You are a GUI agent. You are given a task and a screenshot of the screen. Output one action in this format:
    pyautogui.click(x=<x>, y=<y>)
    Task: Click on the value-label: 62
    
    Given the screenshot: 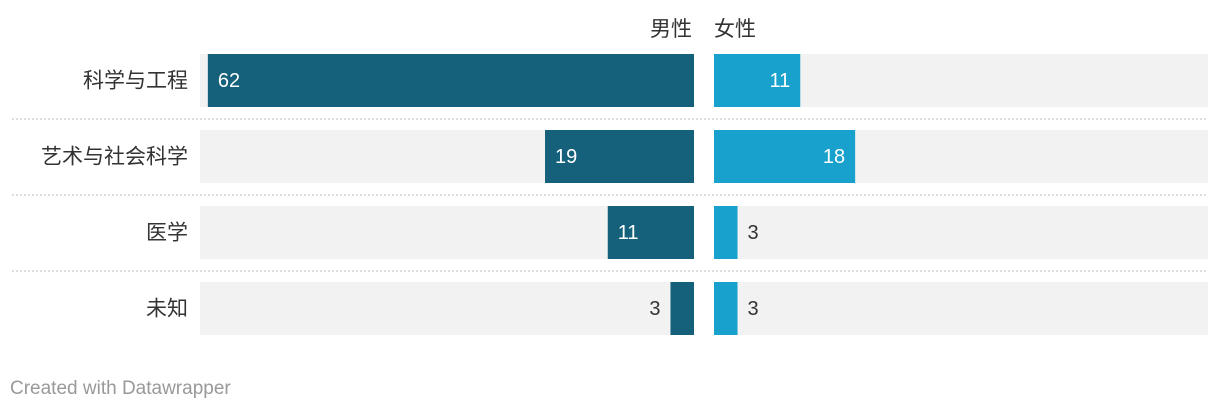 What is the action you would take?
    pyautogui.click(x=229, y=81)
    